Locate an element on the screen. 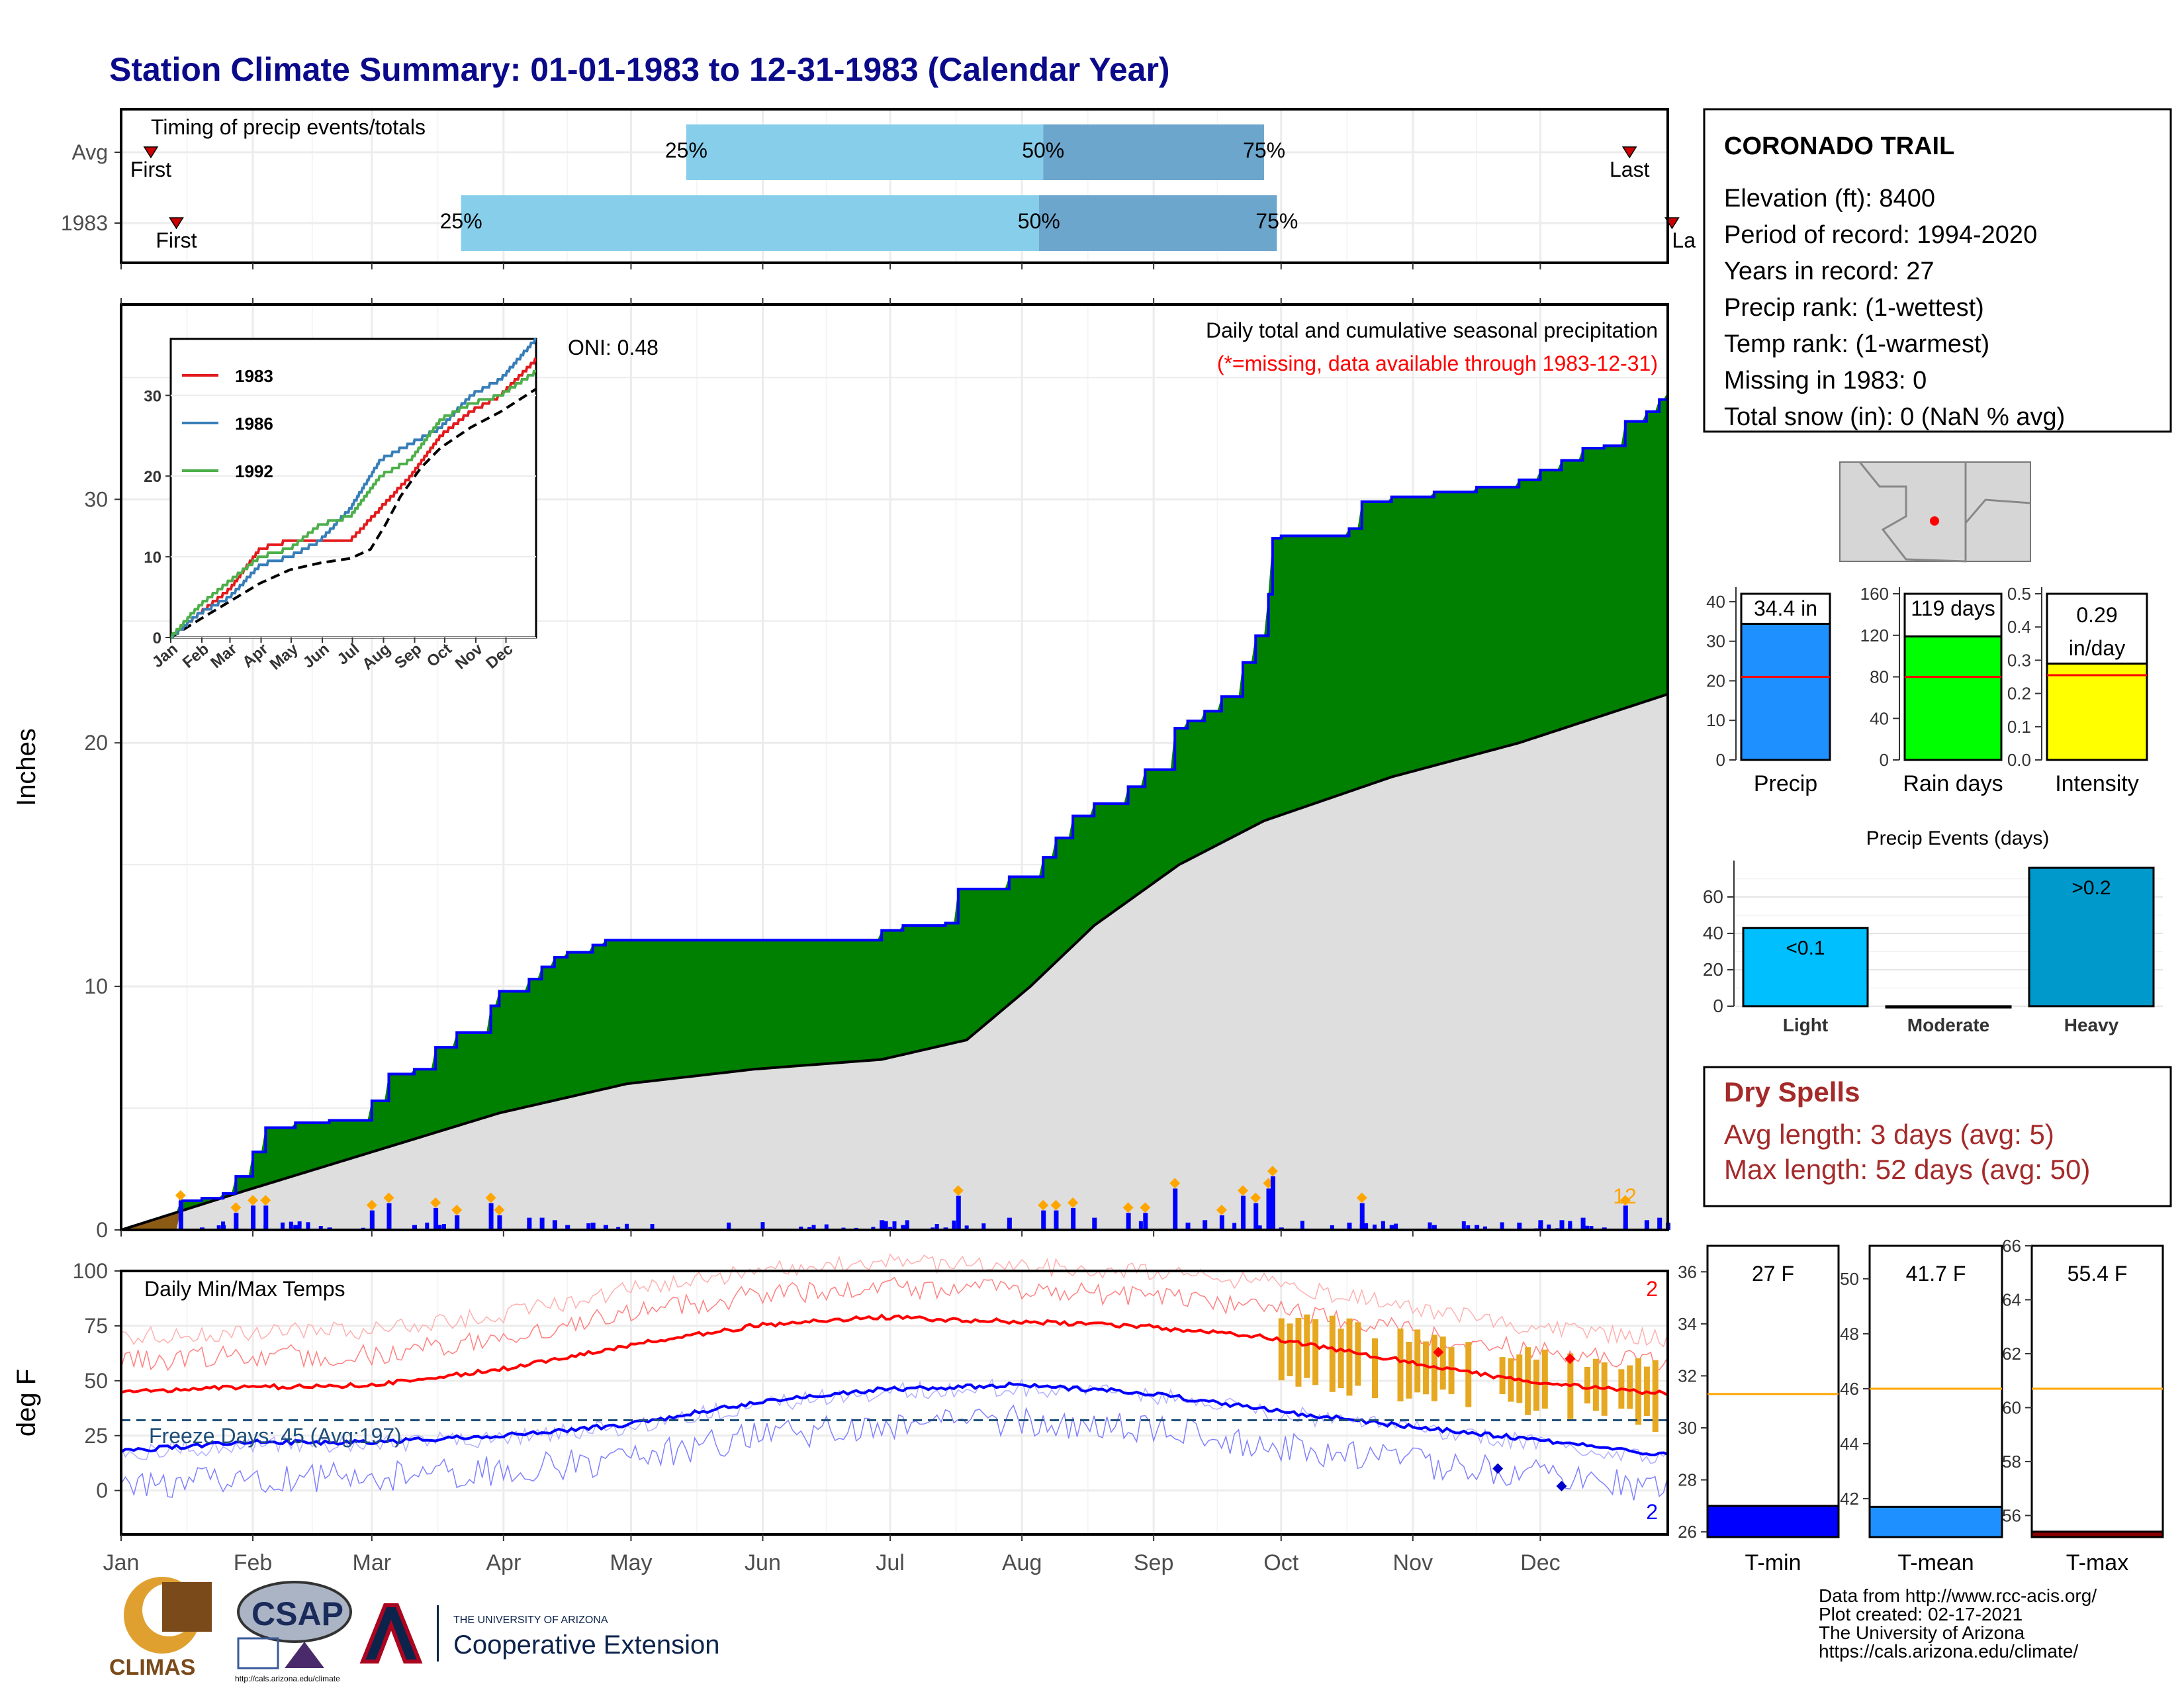  inset-legend-label: 1983 is located at coordinates (254, 376).